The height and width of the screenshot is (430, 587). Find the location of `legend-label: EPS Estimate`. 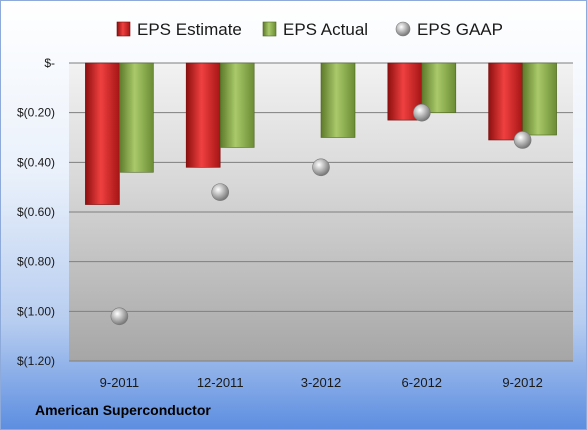

legend-label: EPS Estimate is located at coordinates (189, 29).